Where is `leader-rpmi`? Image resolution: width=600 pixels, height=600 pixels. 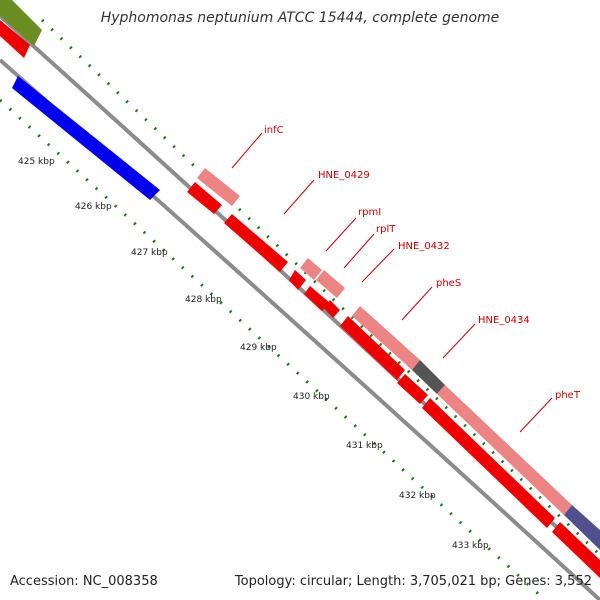 leader-rpmi is located at coordinates (341, 234).